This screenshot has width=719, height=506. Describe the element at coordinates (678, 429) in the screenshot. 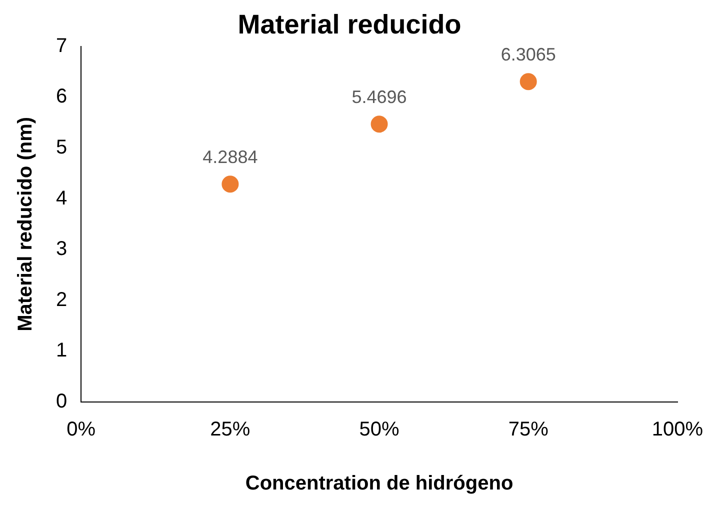

I see `x-tick-label: 100%` at that location.